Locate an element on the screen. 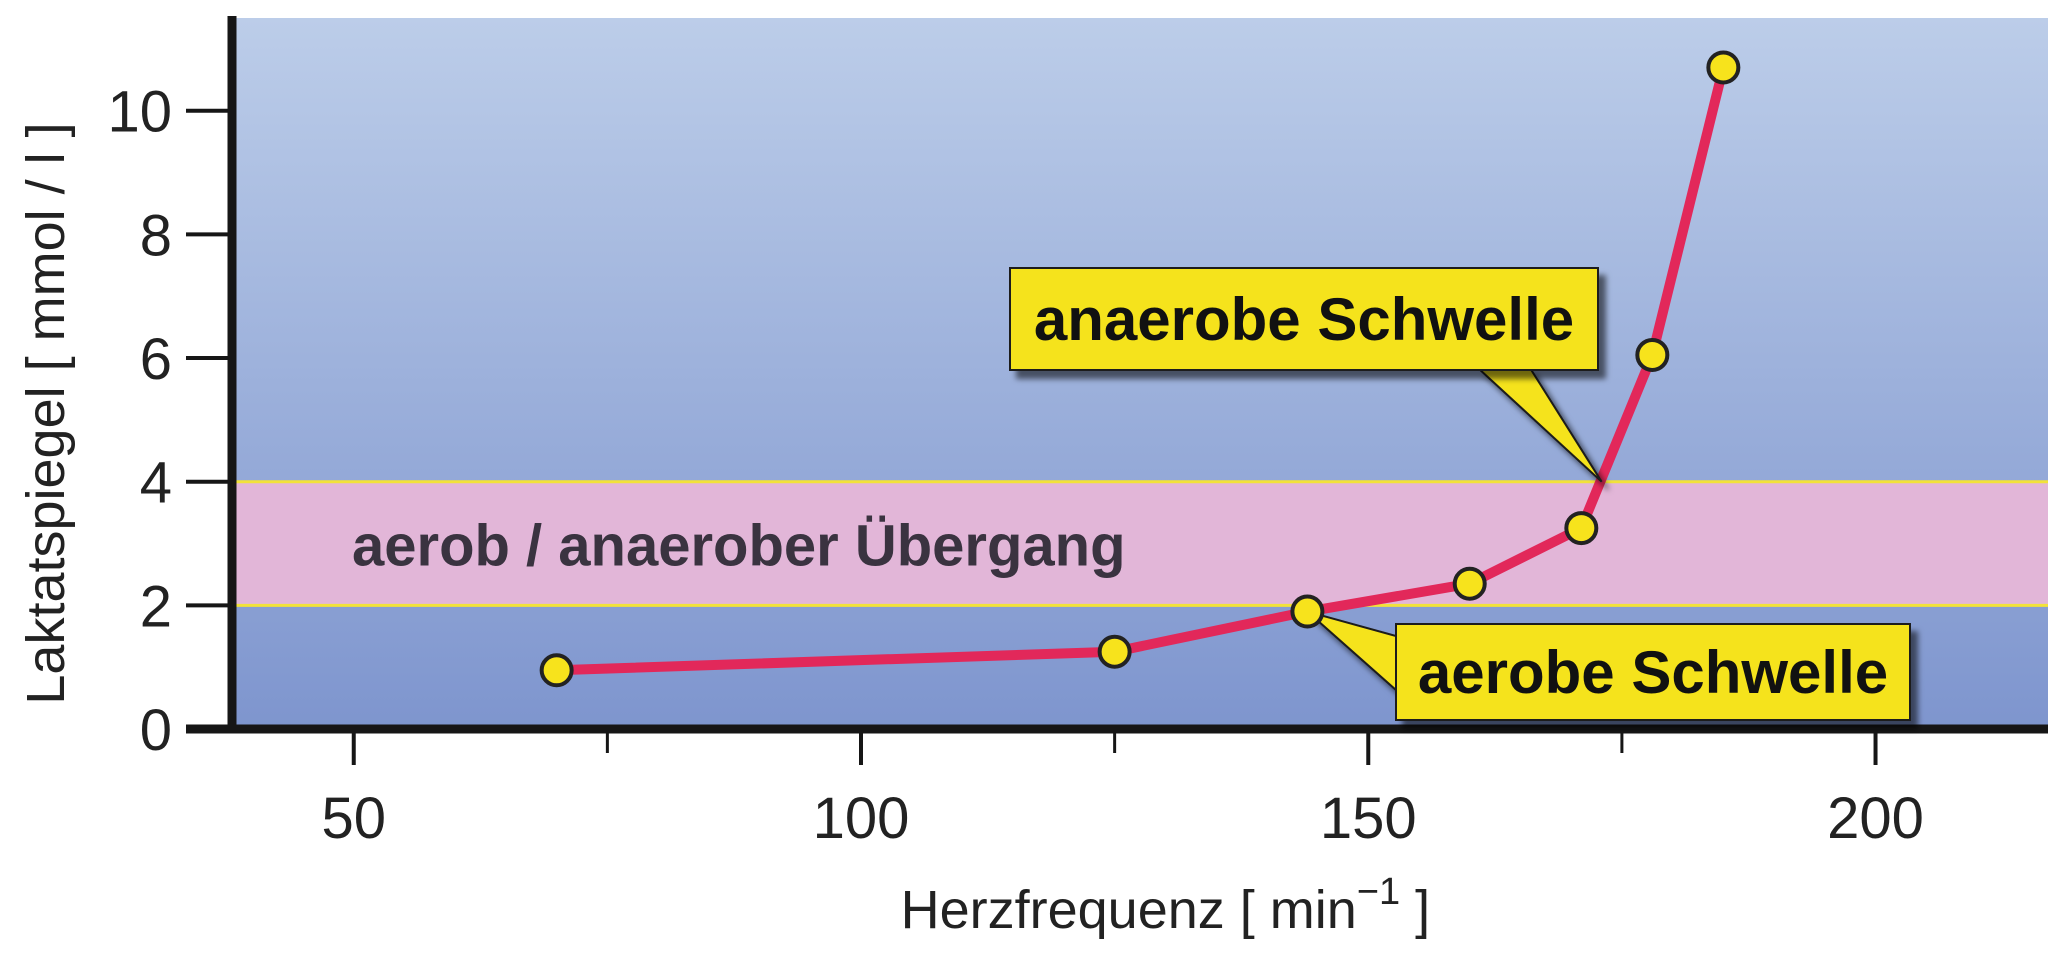  y-tick-label: 4 is located at coordinates (156, 483).